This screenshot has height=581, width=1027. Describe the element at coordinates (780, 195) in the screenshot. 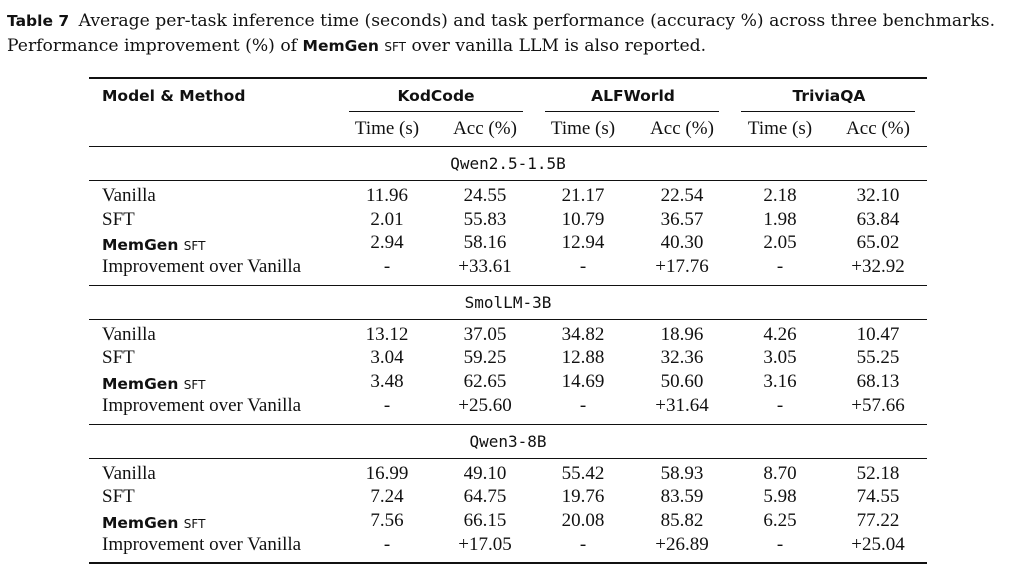

I see `cell-triviaqa-time: 2.18` at that location.